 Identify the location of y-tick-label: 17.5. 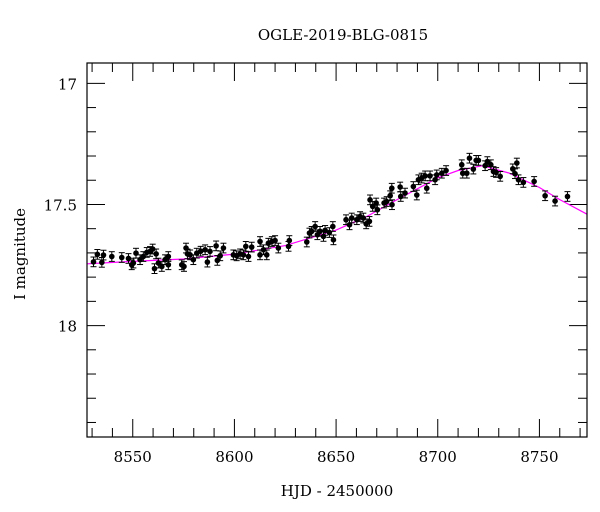
(60, 205).